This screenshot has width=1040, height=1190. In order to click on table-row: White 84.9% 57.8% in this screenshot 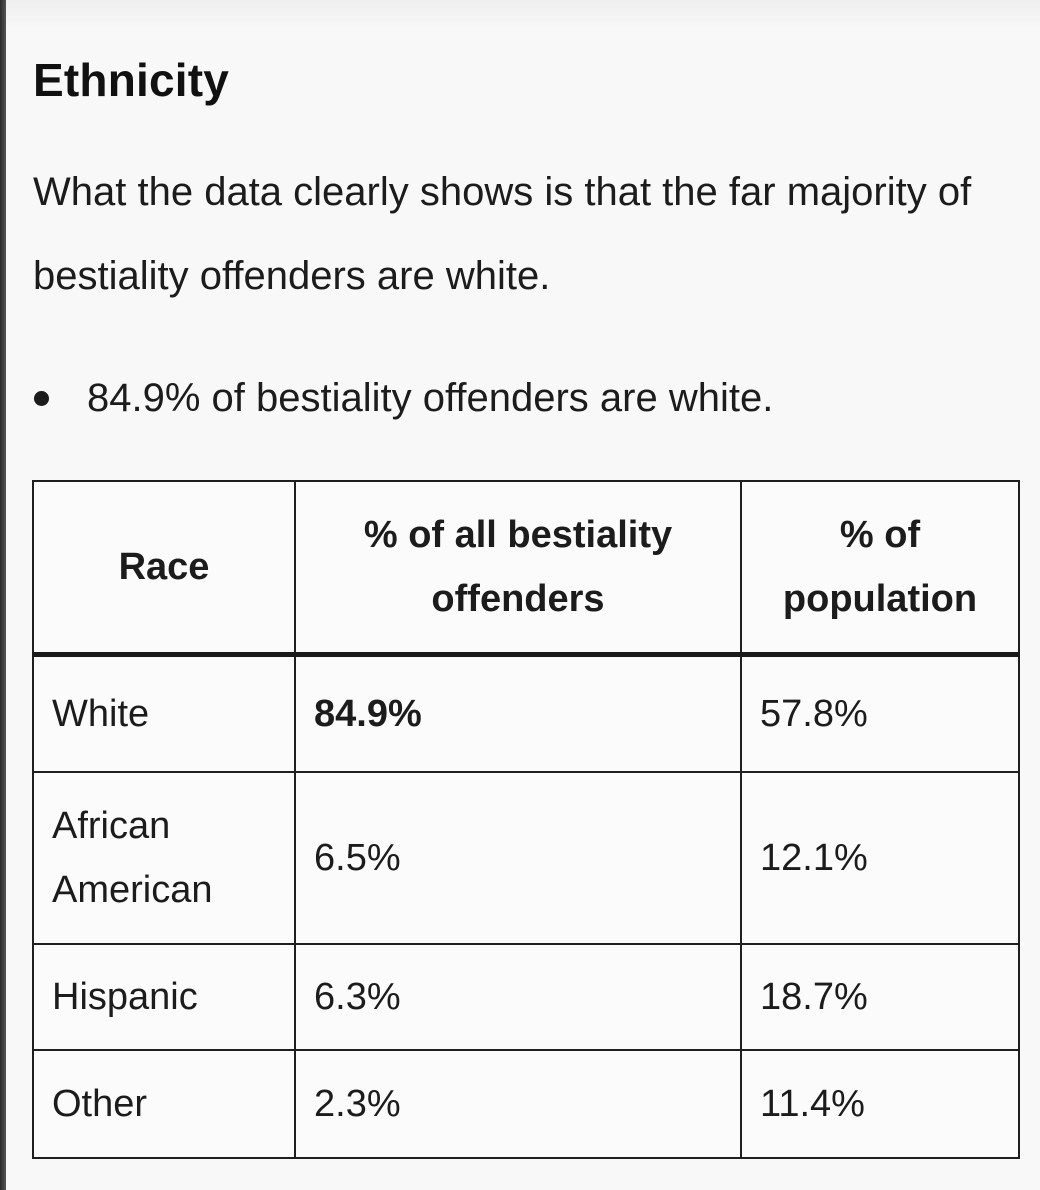, I will do `click(526, 713)`.